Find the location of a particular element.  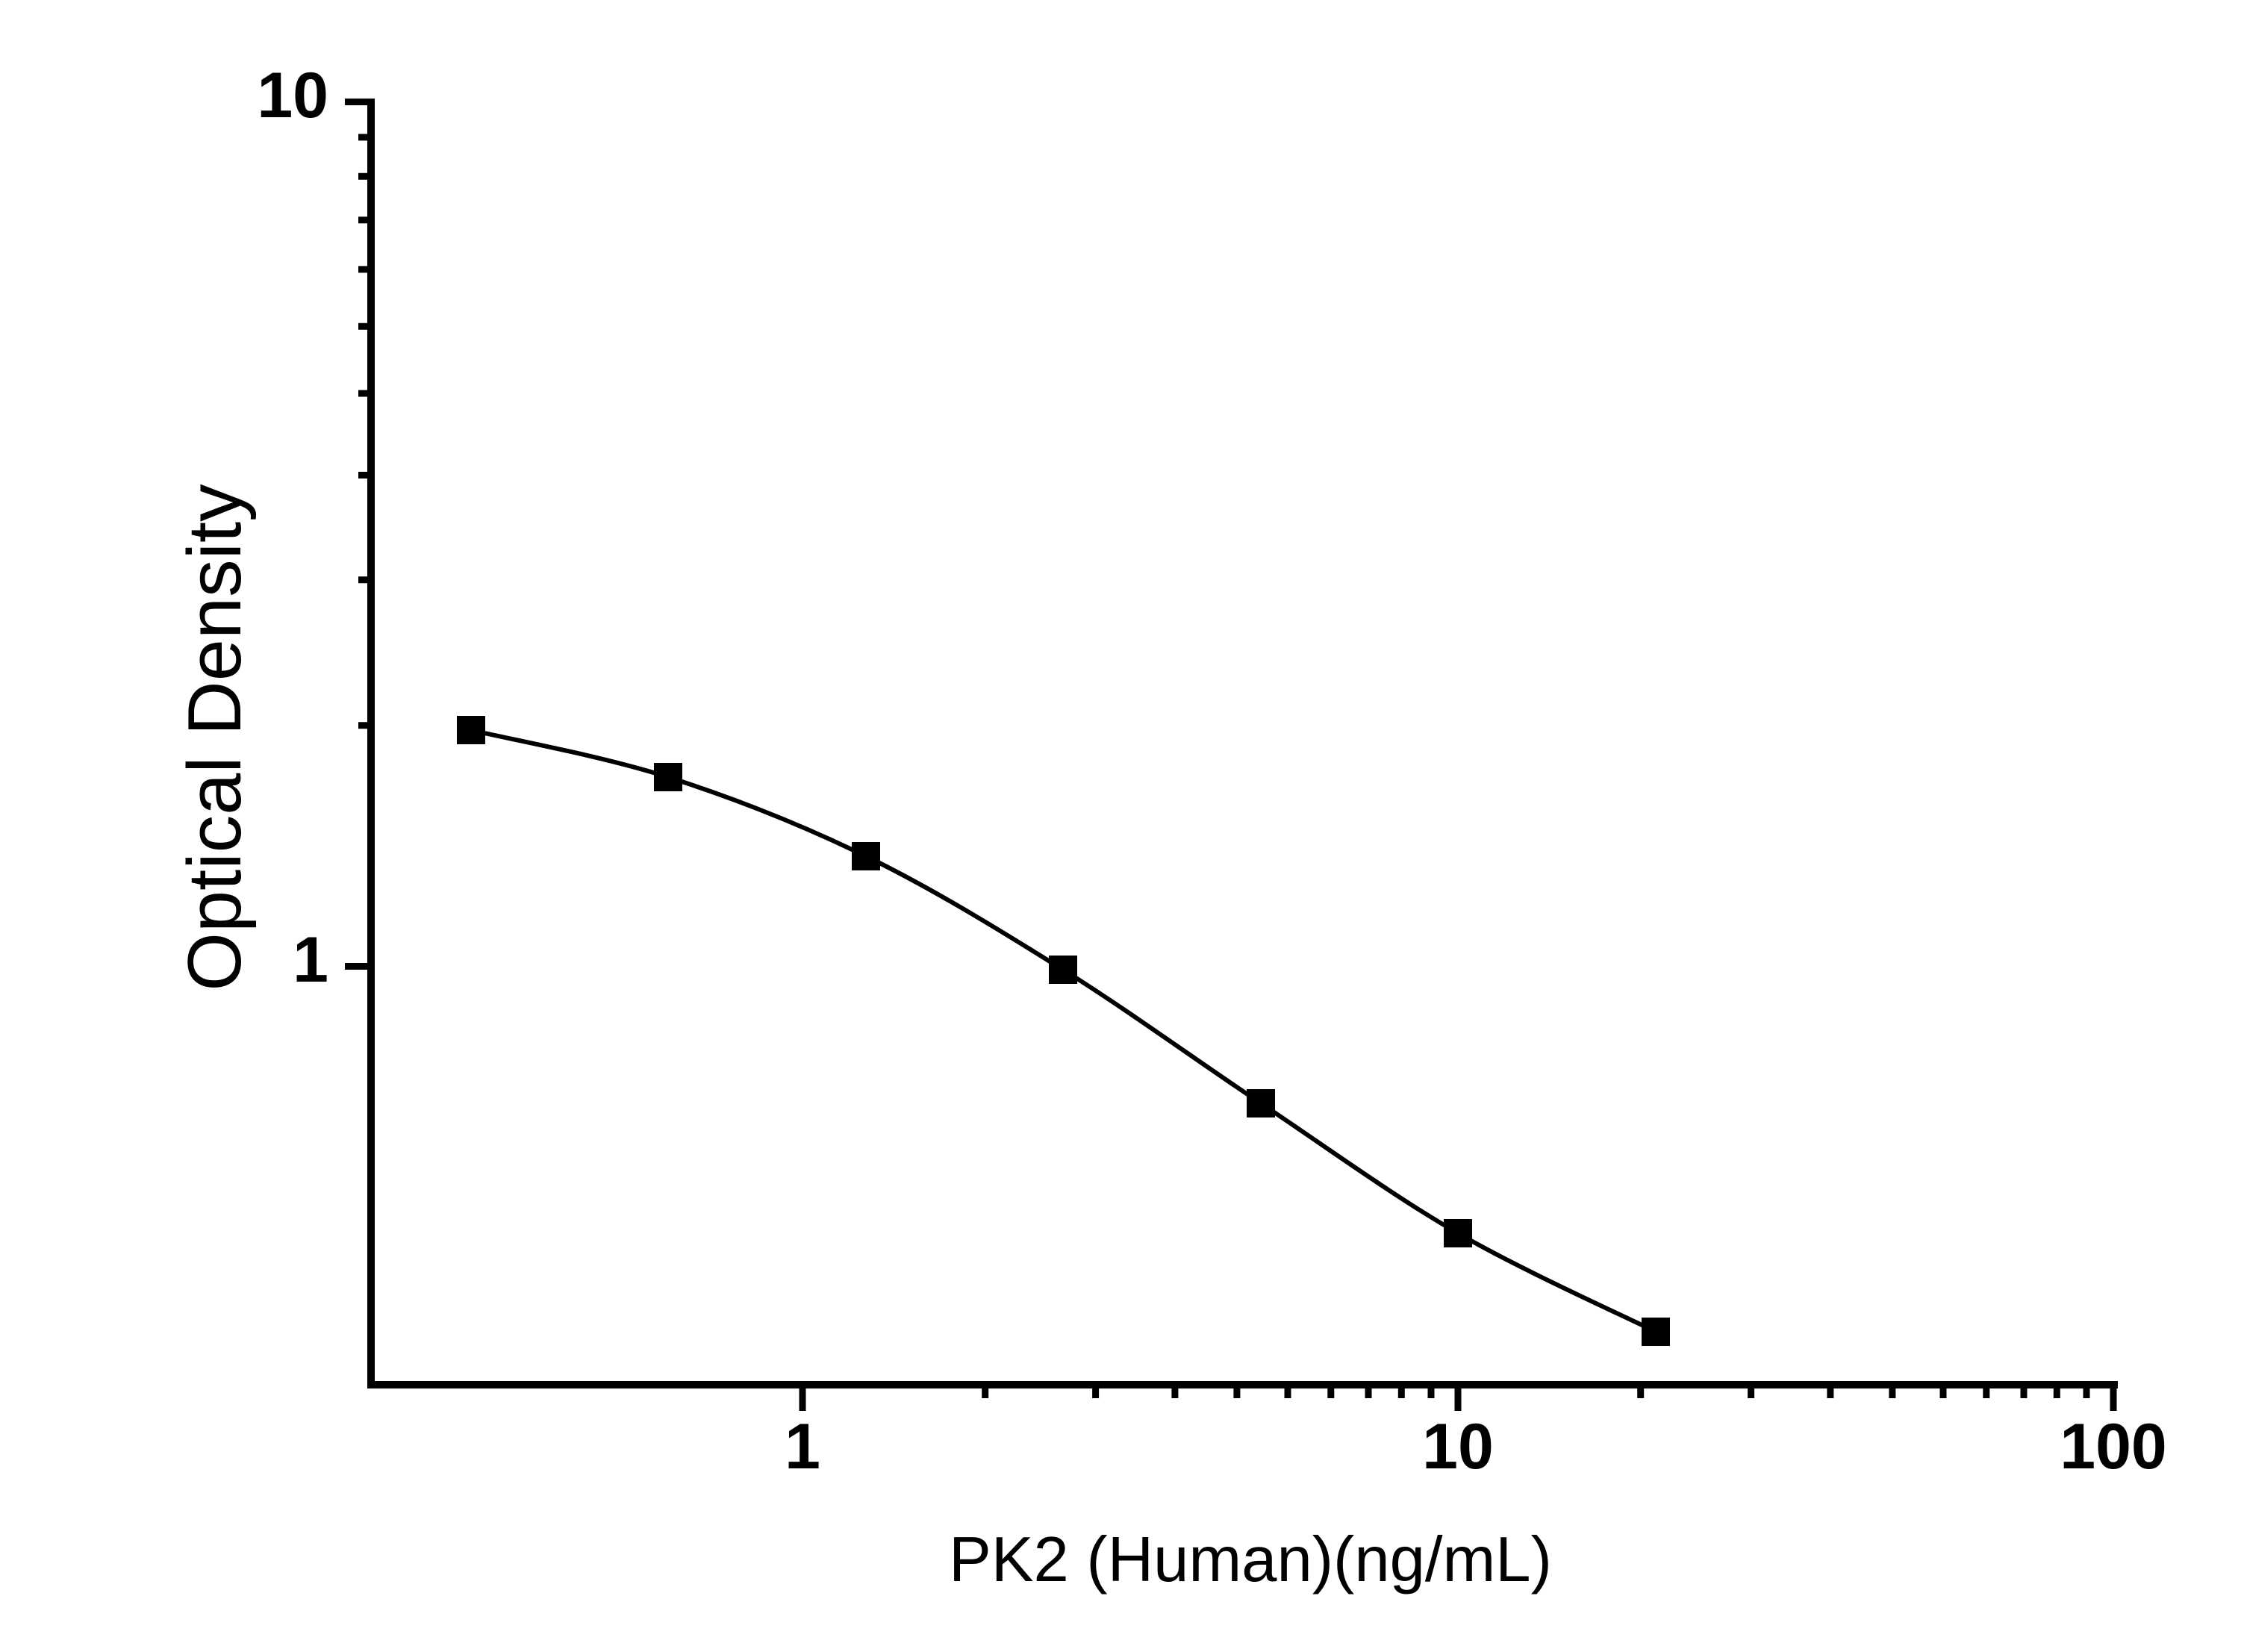

svg-text: 100 is located at coordinates (2113, 1447).